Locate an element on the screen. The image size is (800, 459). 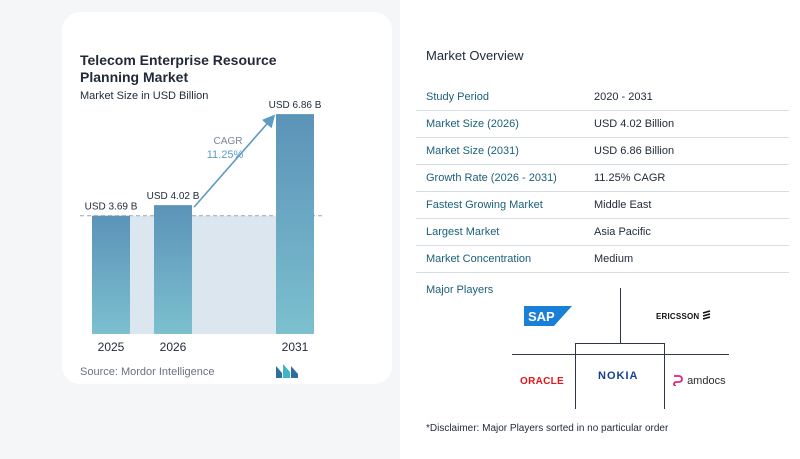
bar-value-label: USD 6.86 B is located at coordinates (295, 105).